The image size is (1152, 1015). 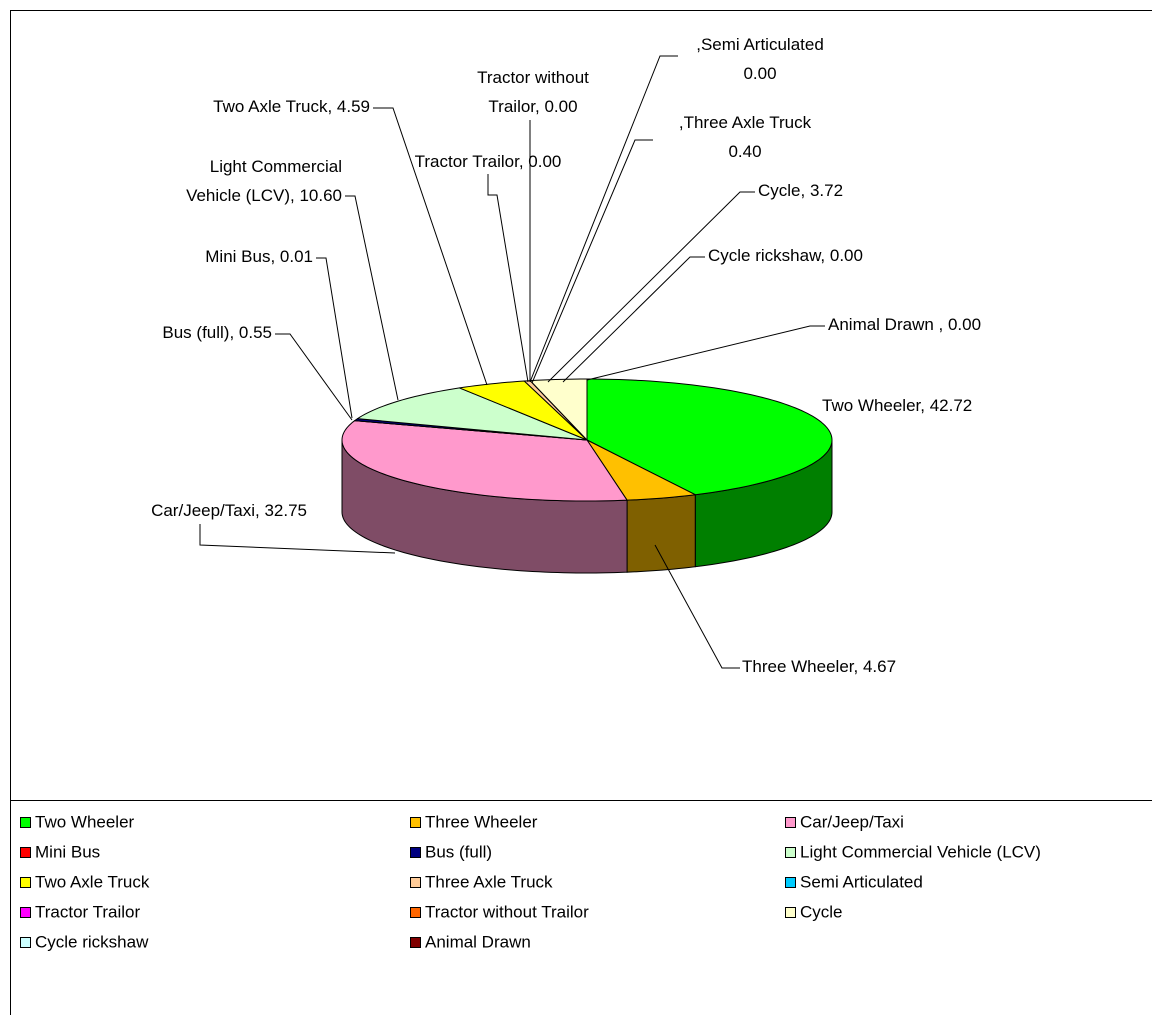 What do you see at coordinates (745, 137) in the screenshot?
I see `data-label: ,Three Axle Truck 0.40` at bounding box center [745, 137].